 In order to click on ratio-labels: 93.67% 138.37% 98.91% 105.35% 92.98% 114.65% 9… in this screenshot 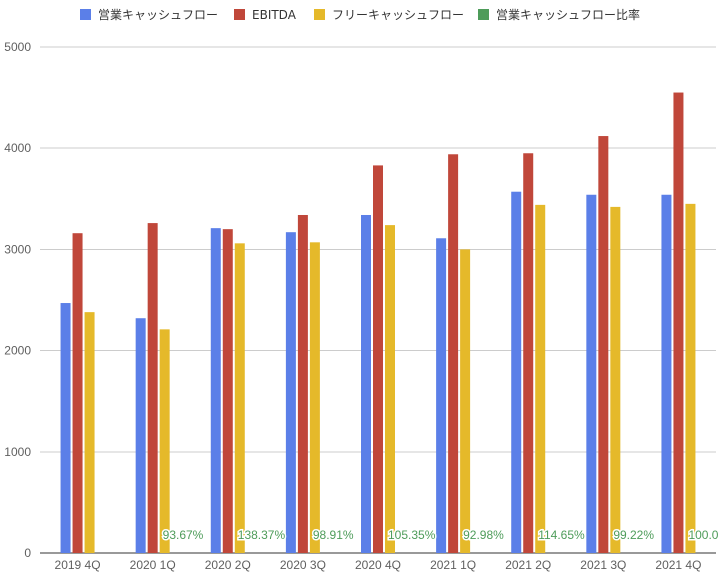, I will do `click(439, 535)`.